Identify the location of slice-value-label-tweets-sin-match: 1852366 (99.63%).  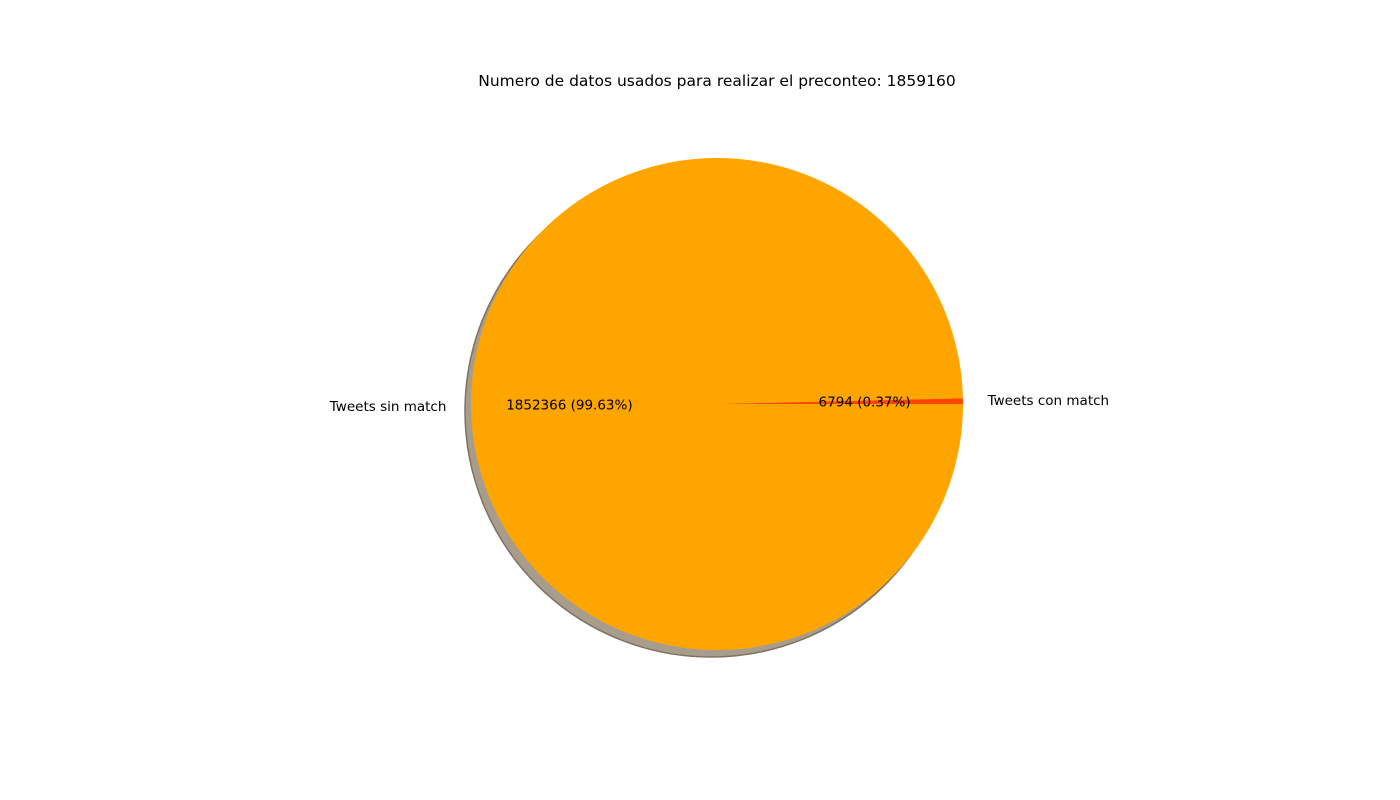
(569, 406).